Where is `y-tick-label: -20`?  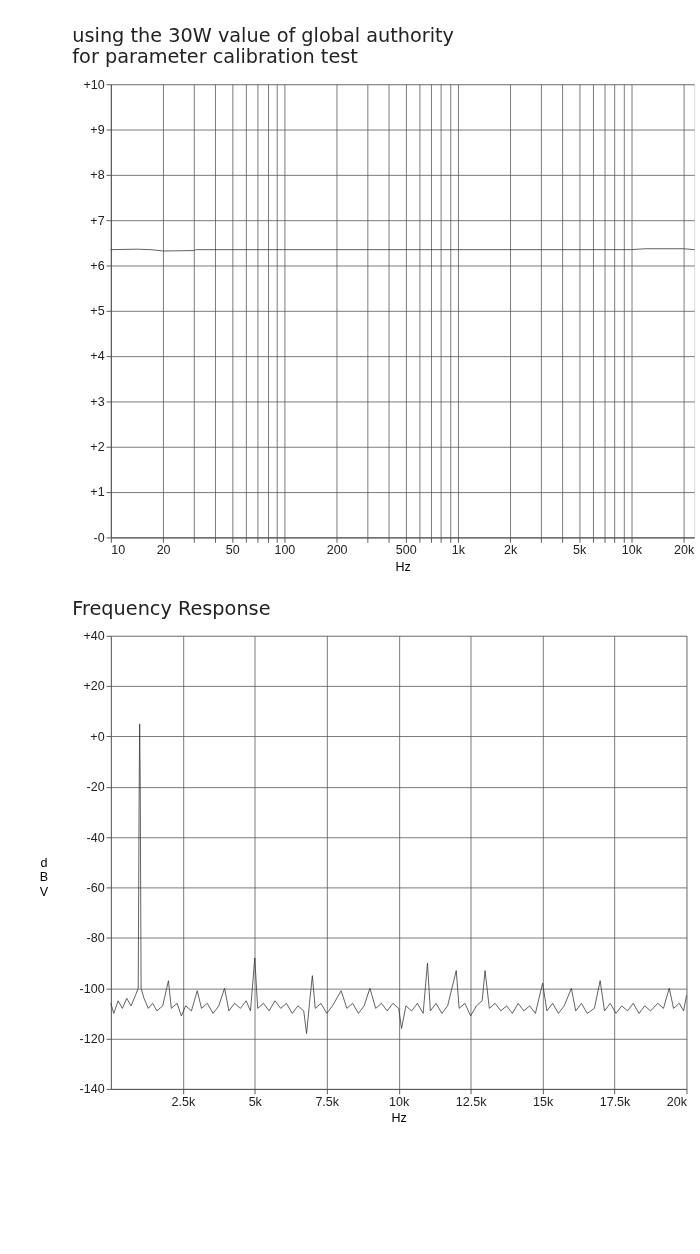 y-tick-label: -20 is located at coordinates (95, 787).